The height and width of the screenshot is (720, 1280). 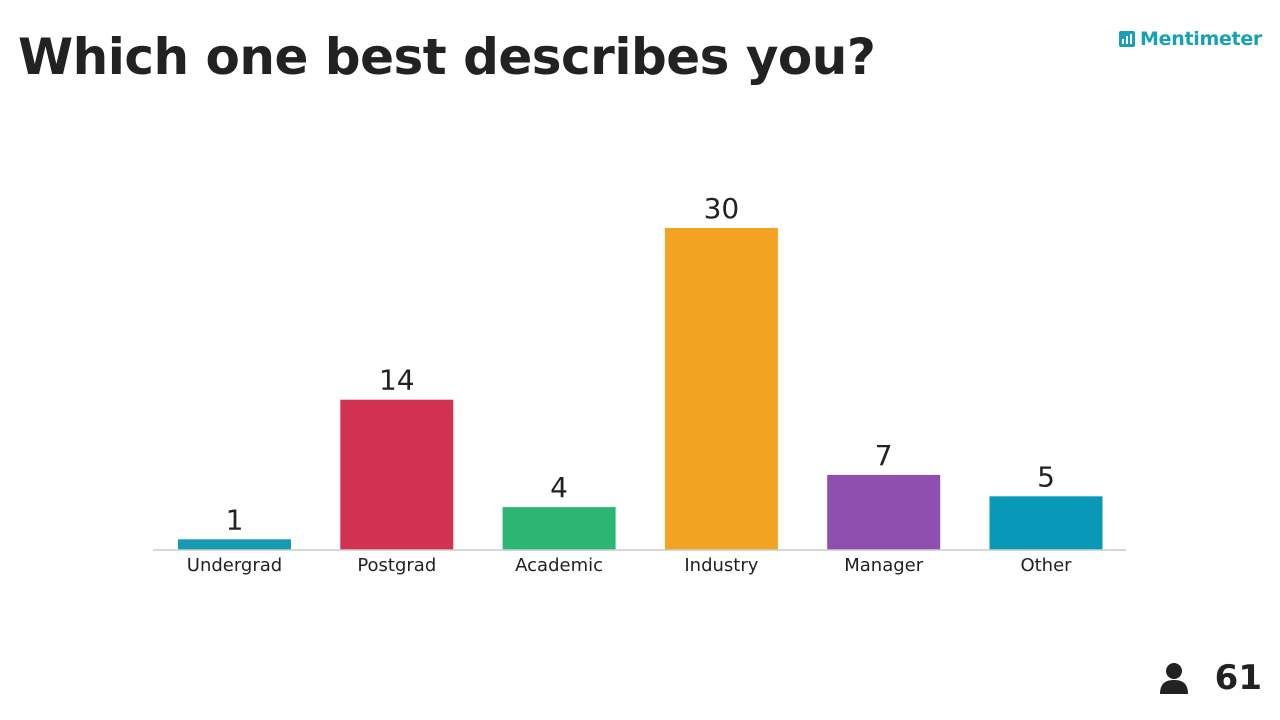 I want to click on category-label-other: Other, so click(x=1046, y=565).